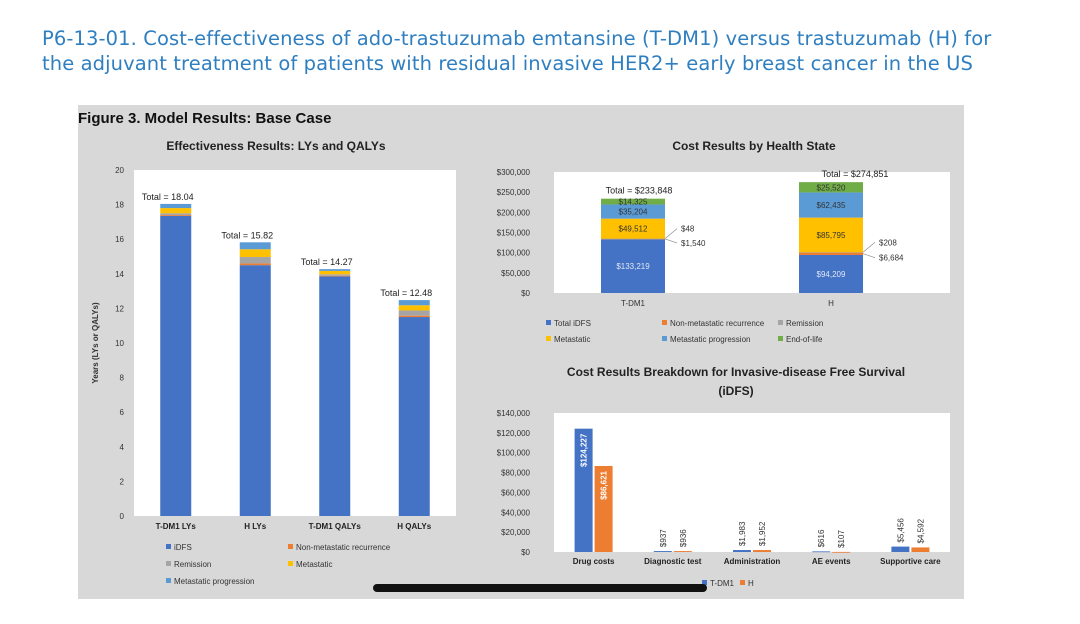  What do you see at coordinates (95, 343) in the screenshot?
I see `y-axis-label: Years (LYs or QALYs)` at bounding box center [95, 343].